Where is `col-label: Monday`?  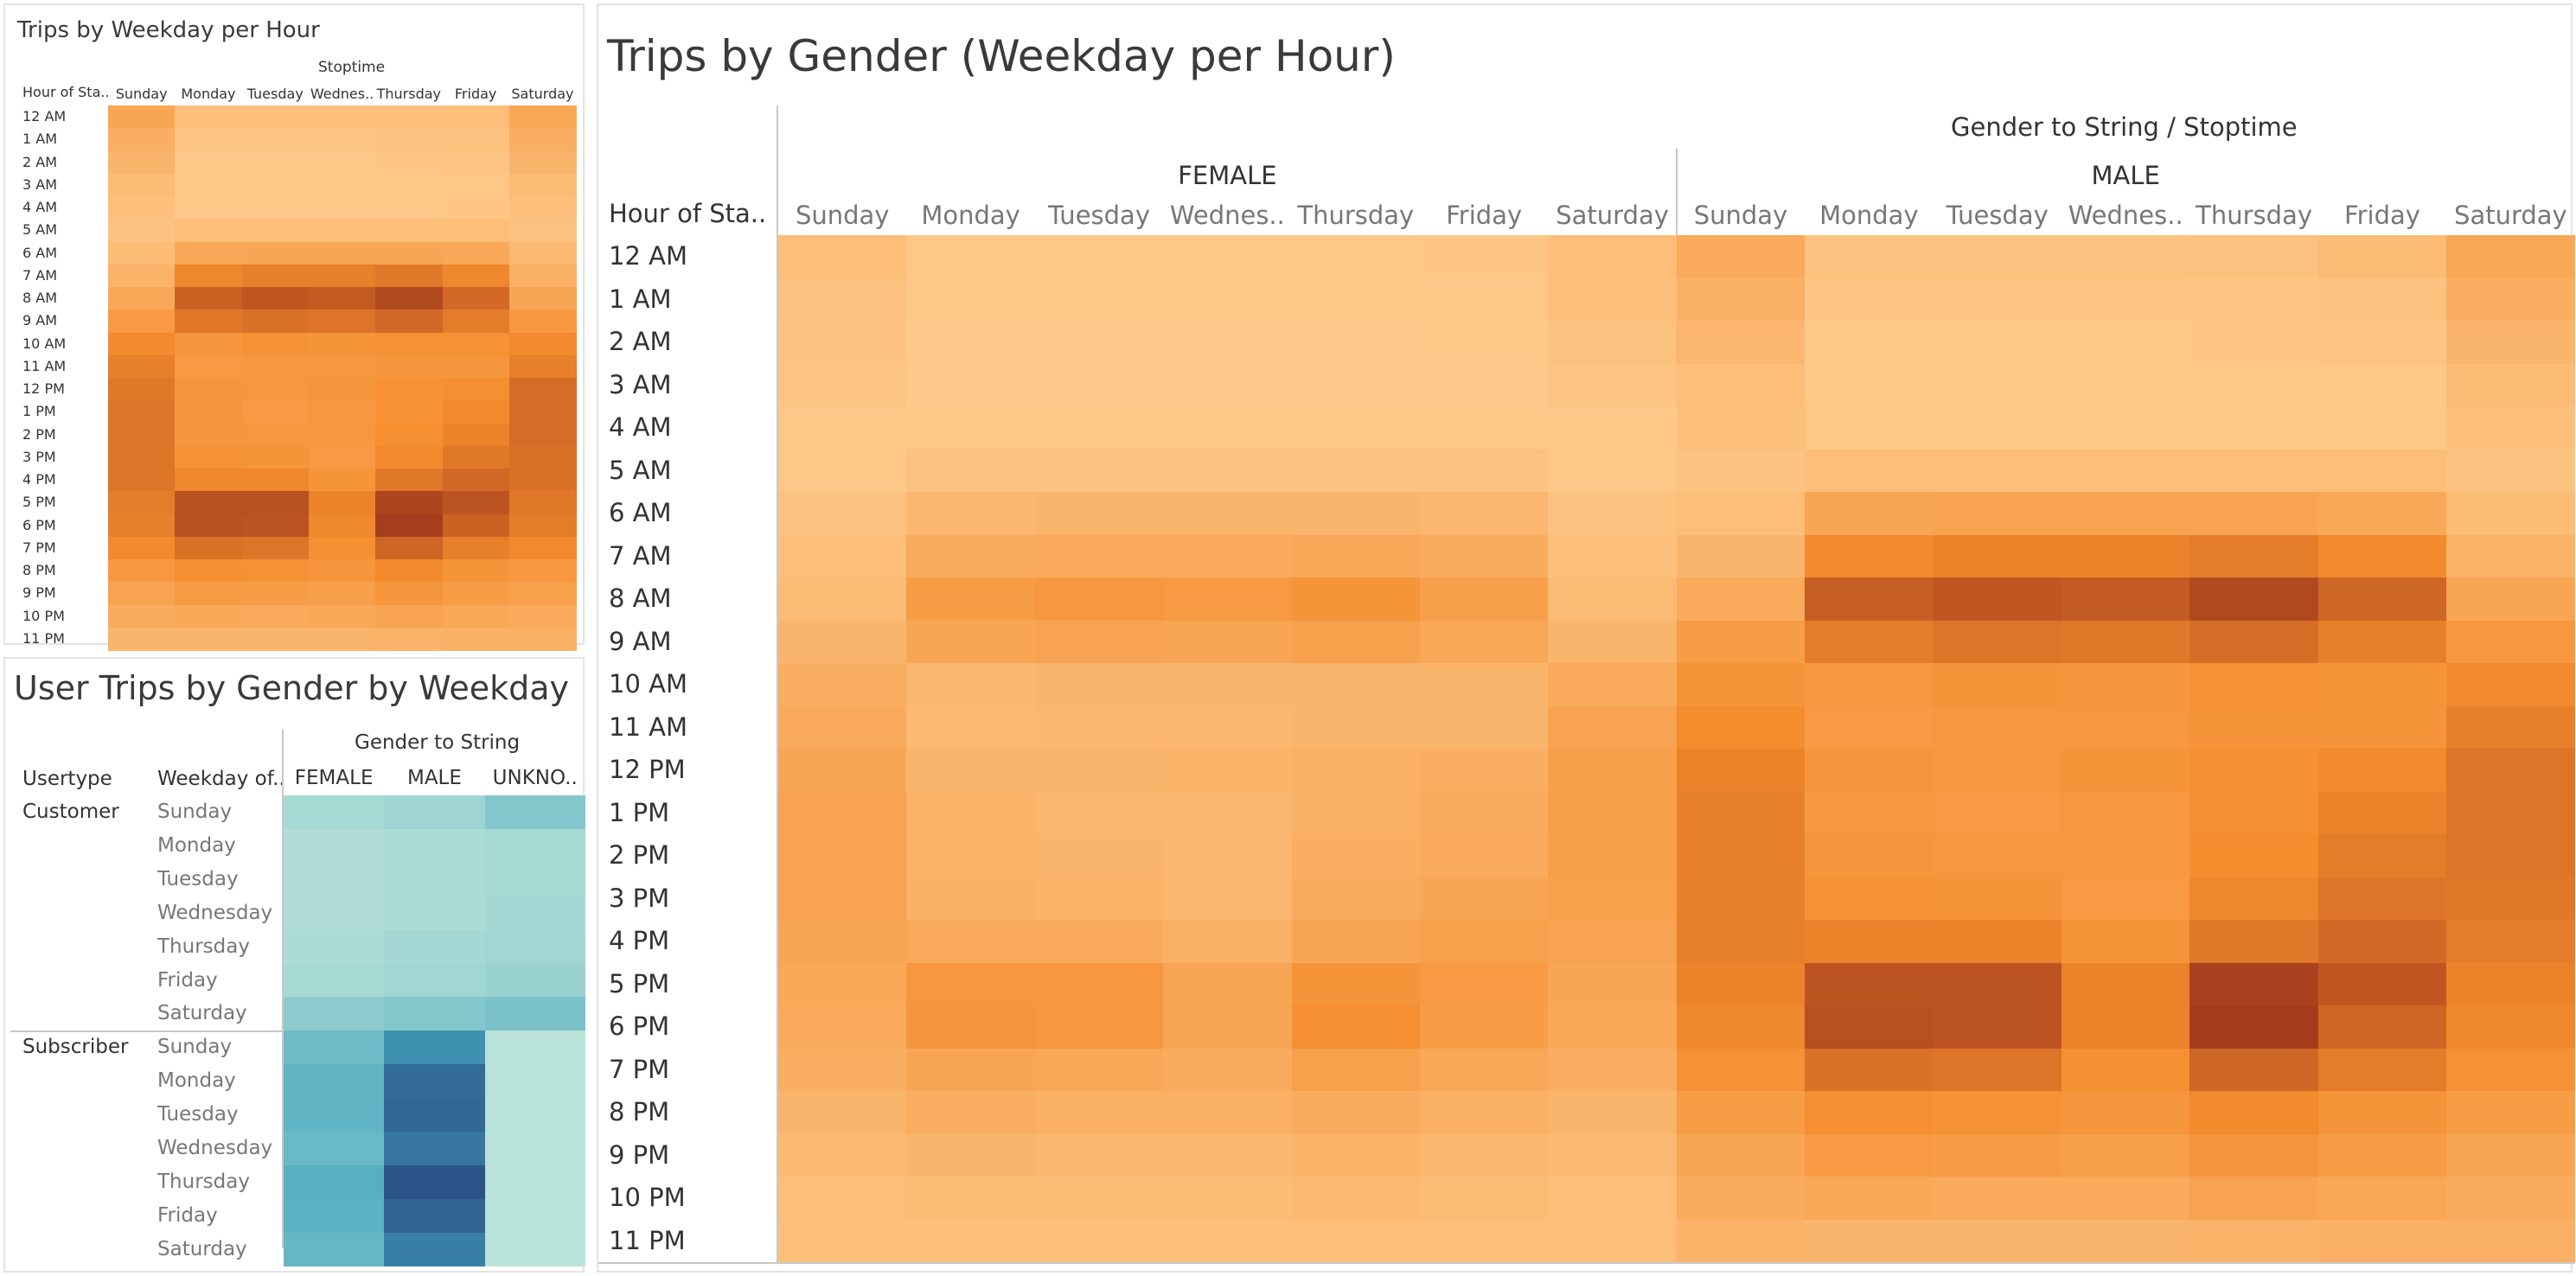 col-label: Monday is located at coordinates (971, 215).